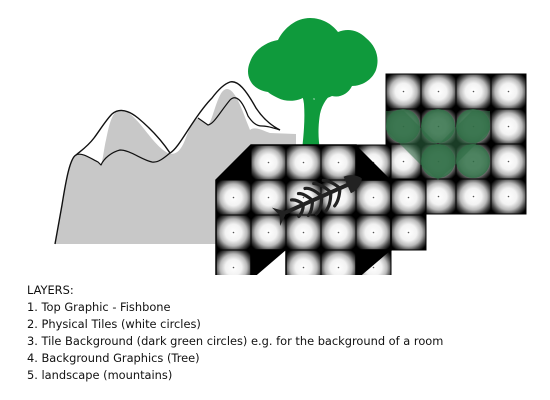  I want to click on mountain-snowline, so click(123, 157).